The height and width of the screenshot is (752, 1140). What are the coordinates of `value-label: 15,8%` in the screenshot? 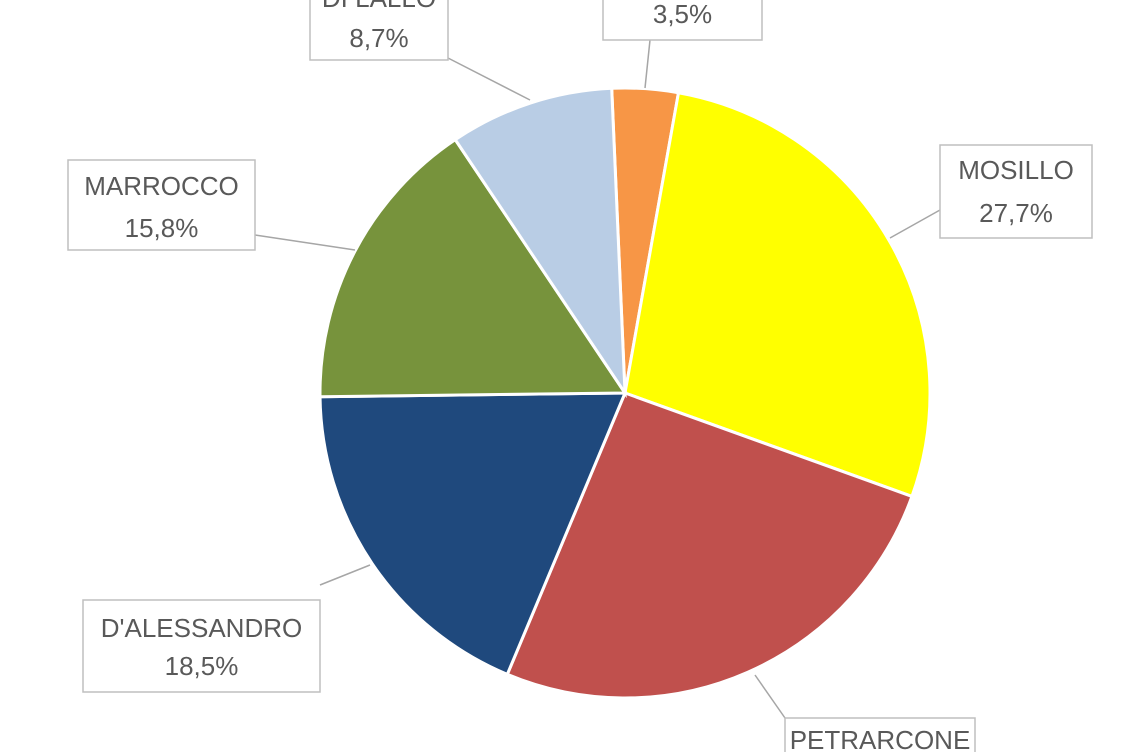 It's located at (162, 228).